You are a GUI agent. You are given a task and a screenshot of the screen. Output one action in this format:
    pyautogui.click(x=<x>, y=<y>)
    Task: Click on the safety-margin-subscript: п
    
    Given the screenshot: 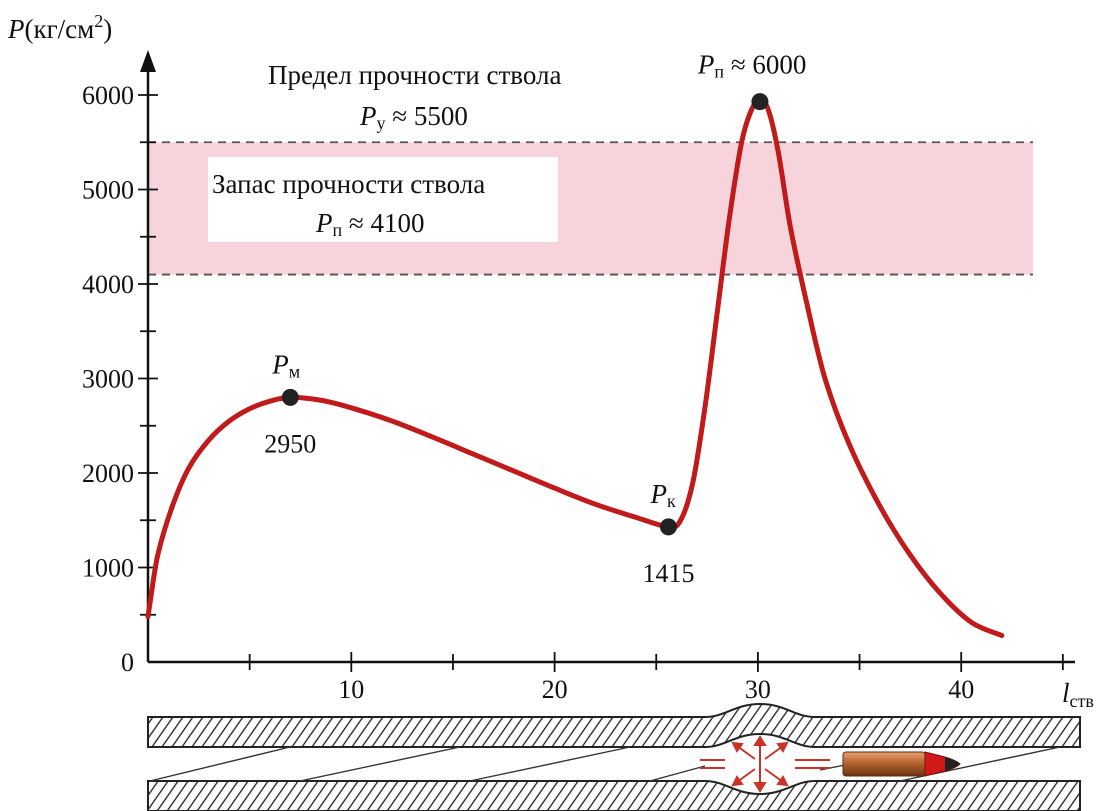 What is the action you would take?
    pyautogui.click(x=338, y=230)
    